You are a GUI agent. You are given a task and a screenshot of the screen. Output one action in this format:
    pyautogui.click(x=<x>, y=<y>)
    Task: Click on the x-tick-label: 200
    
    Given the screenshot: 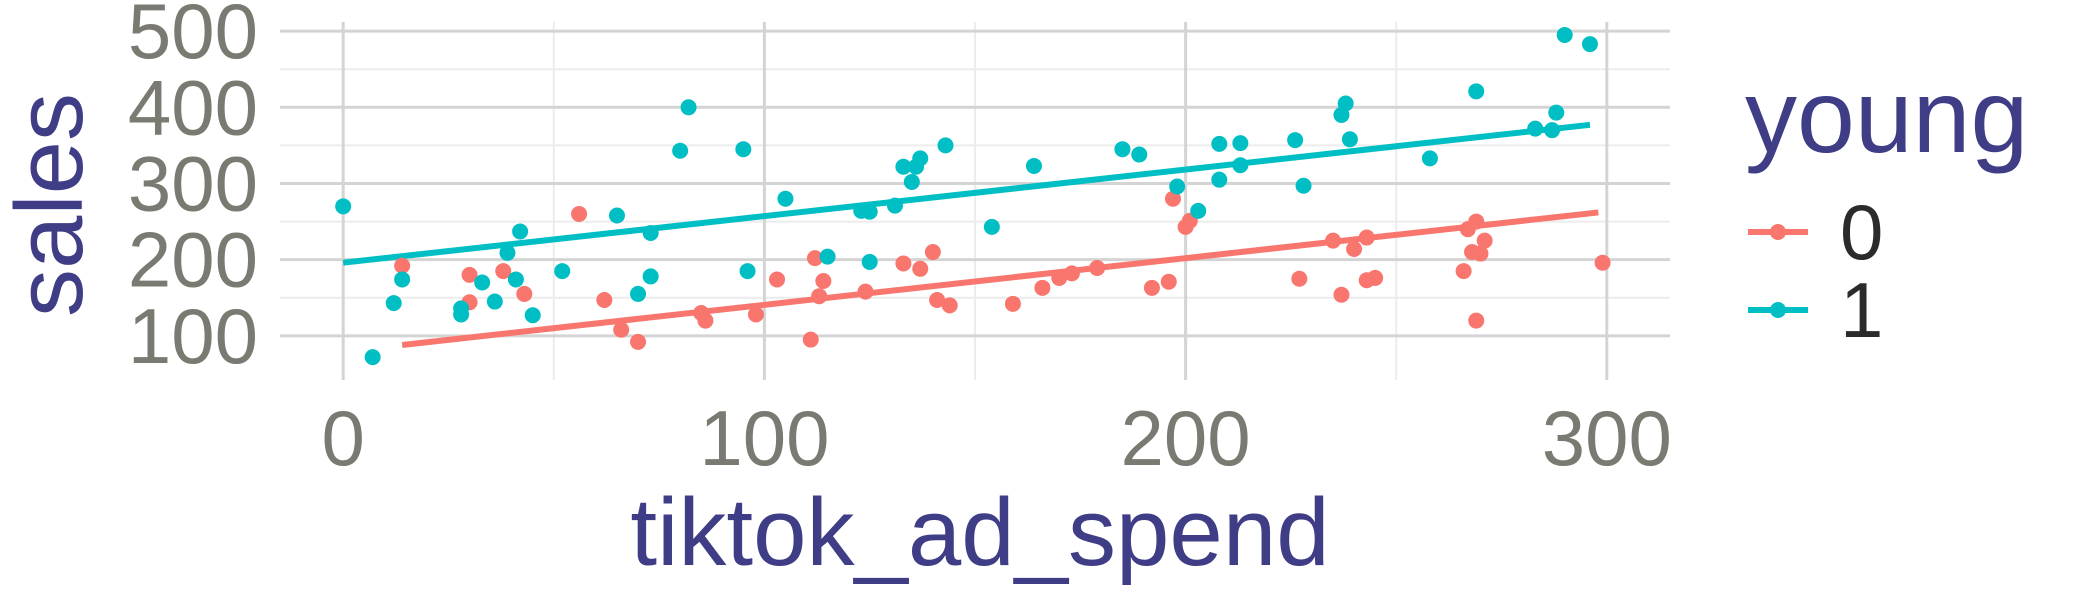 What is the action you would take?
    pyautogui.click(x=1186, y=438)
    